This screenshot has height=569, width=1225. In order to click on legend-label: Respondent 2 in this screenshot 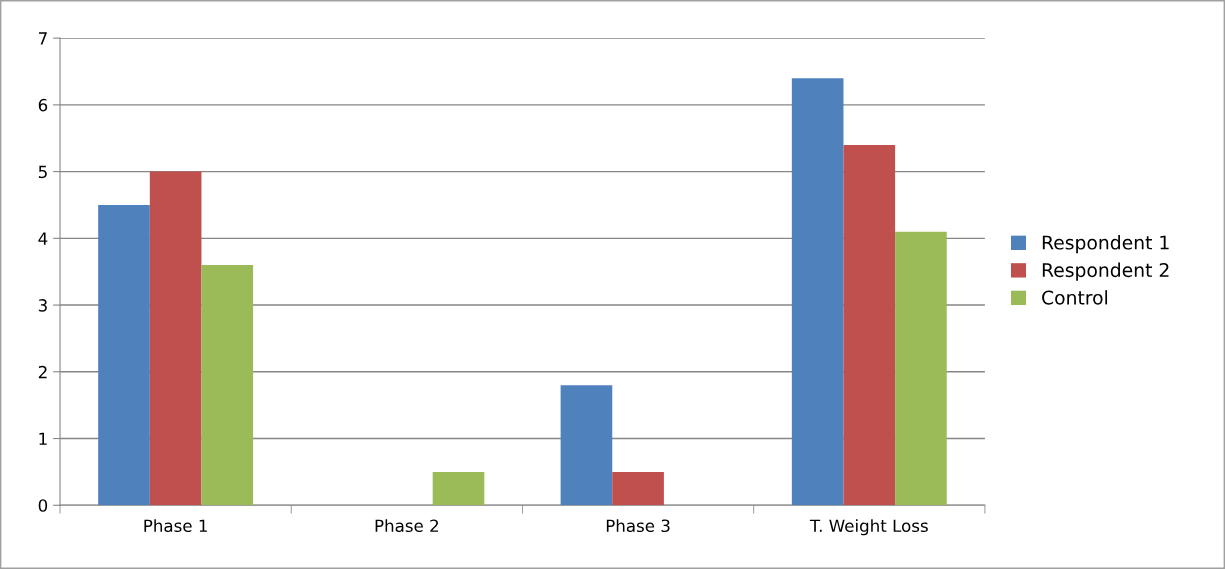, I will do `click(1105, 271)`.